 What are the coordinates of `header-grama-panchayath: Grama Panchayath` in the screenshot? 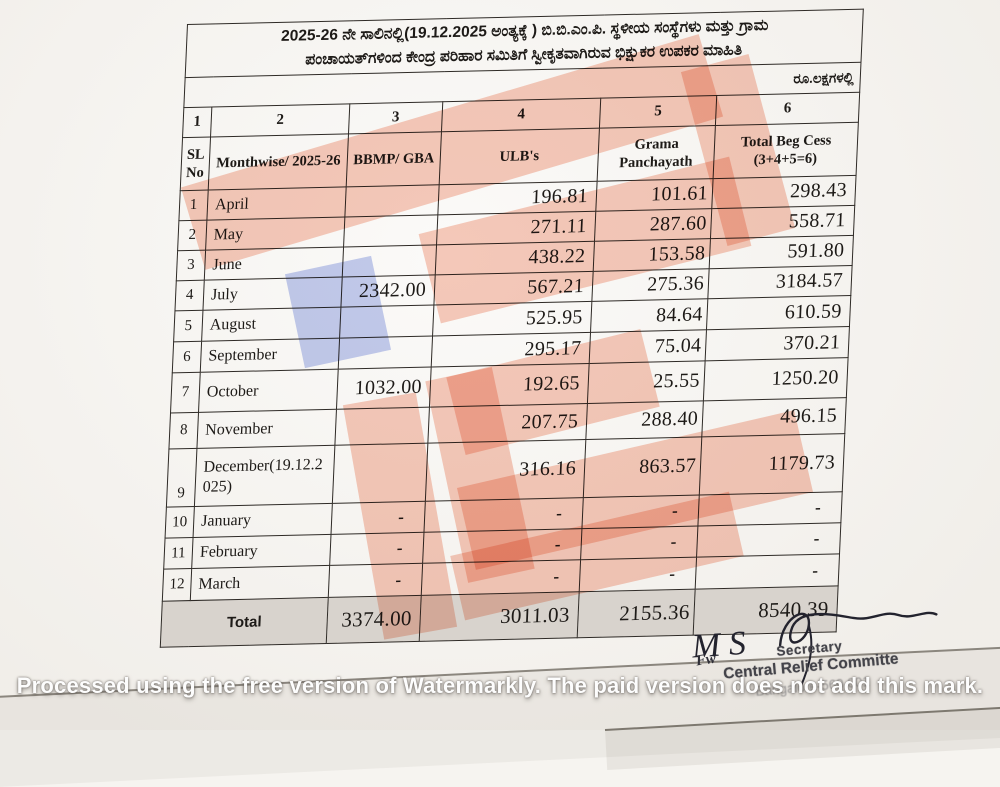 It's located at (656, 153).